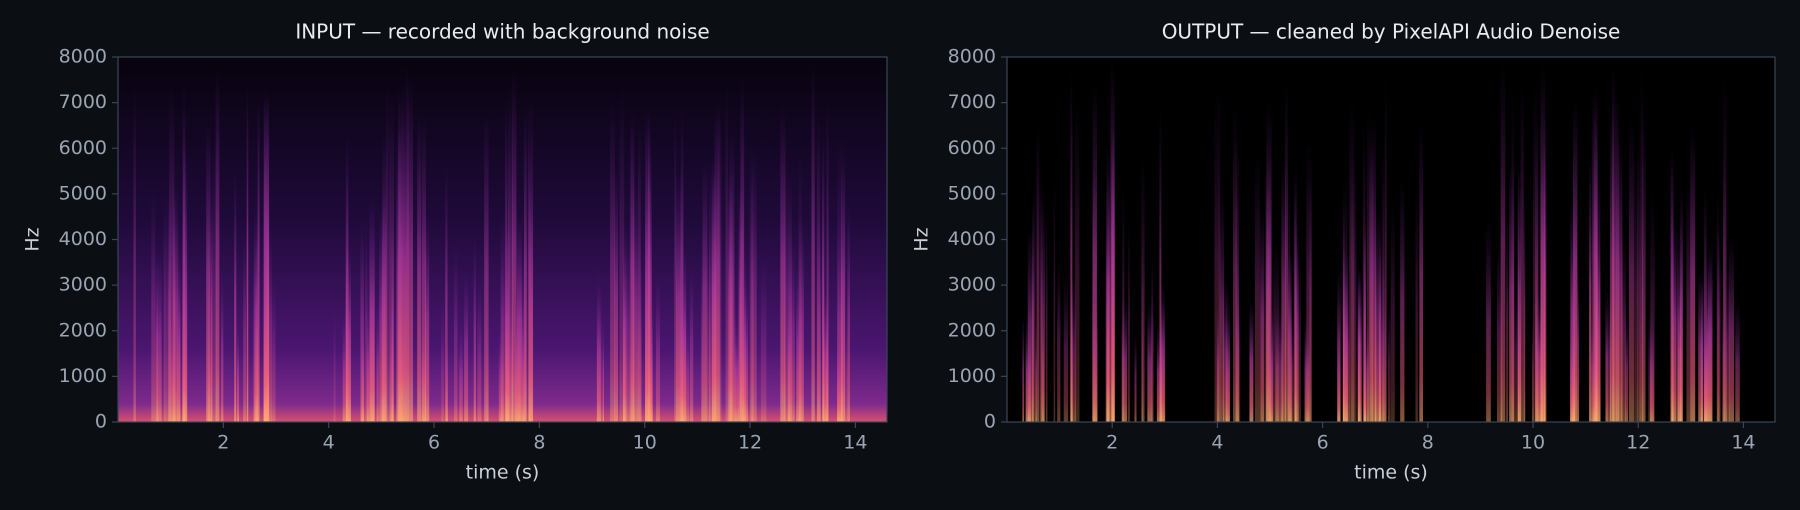 The width and height of the screenshot is (1800, 510). What do you see at coordinates (972, 285) in the screenshot?
I see `y-tick-label: 3000` at bounding box center [972, 285].